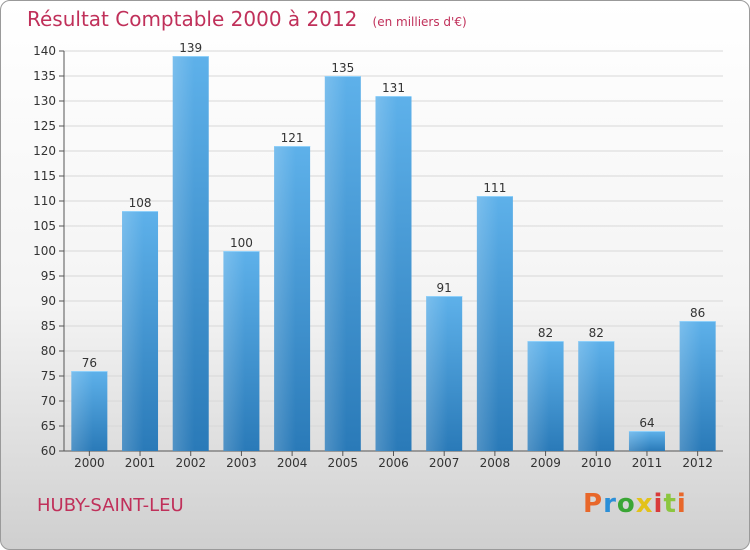  I want to click on x-tick-label: 2004, so click(292, 463).